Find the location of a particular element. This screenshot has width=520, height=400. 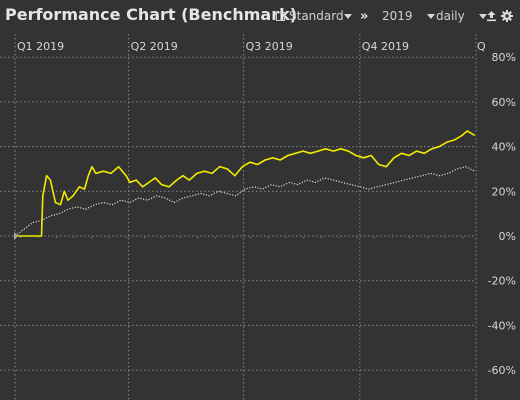

page-title: Performance Chart (Benchmark) is located at coordinates (151, 14).